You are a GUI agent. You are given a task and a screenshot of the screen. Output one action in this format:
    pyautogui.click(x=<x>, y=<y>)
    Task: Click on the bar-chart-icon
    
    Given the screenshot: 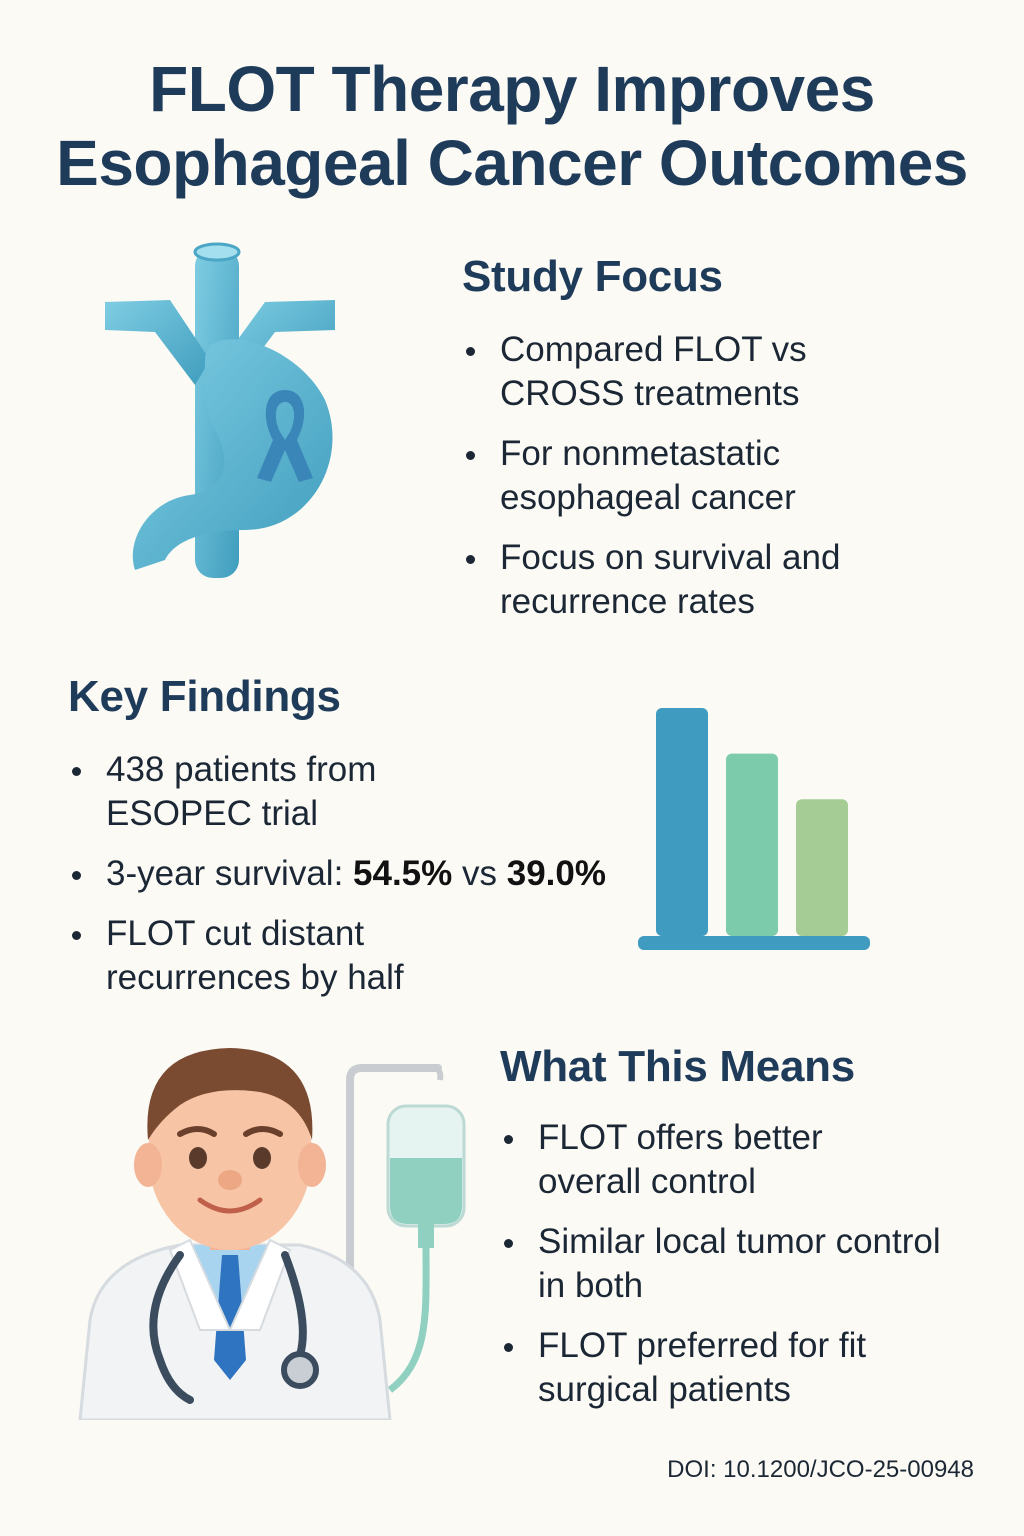 What is the action you would take?
    pyautogui.click(x=754, y=829)
    